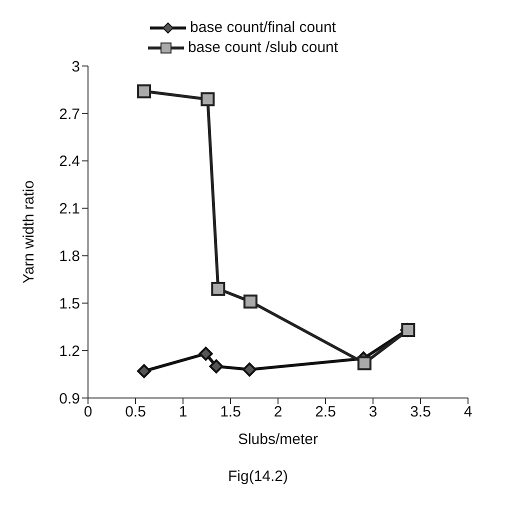  I want to click on y-tick-label: 2.1, so click(69, 209).